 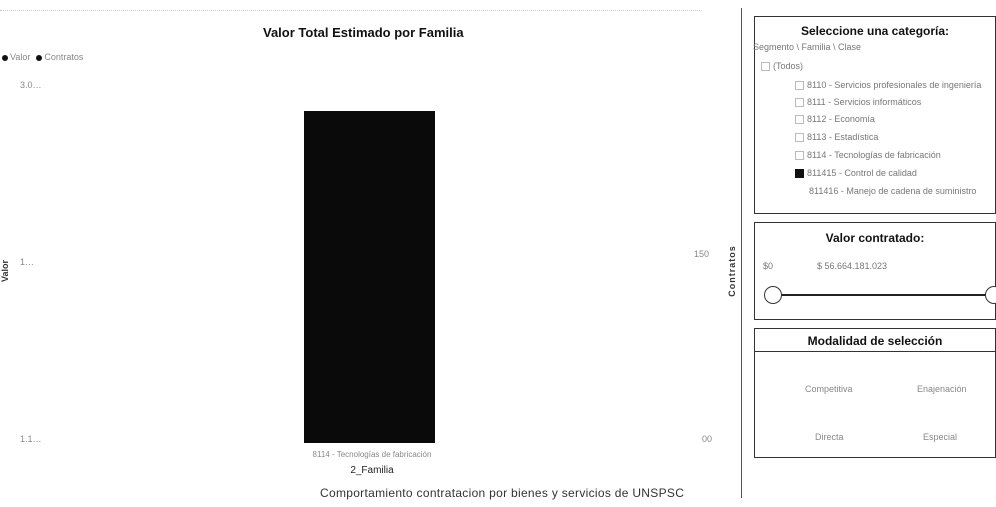 What do you see at coordinates (942, 389) in the screenshot?
I see `modalidad-option: Enajenación` at bounding box center [942, 389].